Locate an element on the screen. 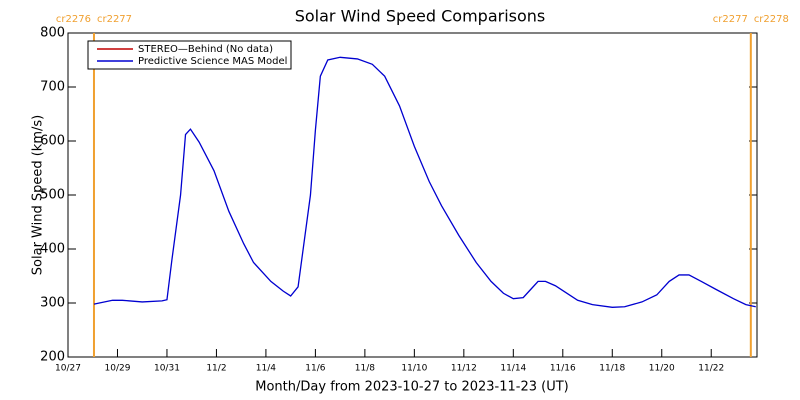  y-tick-label: 200 is located at coordinates (52, 357).